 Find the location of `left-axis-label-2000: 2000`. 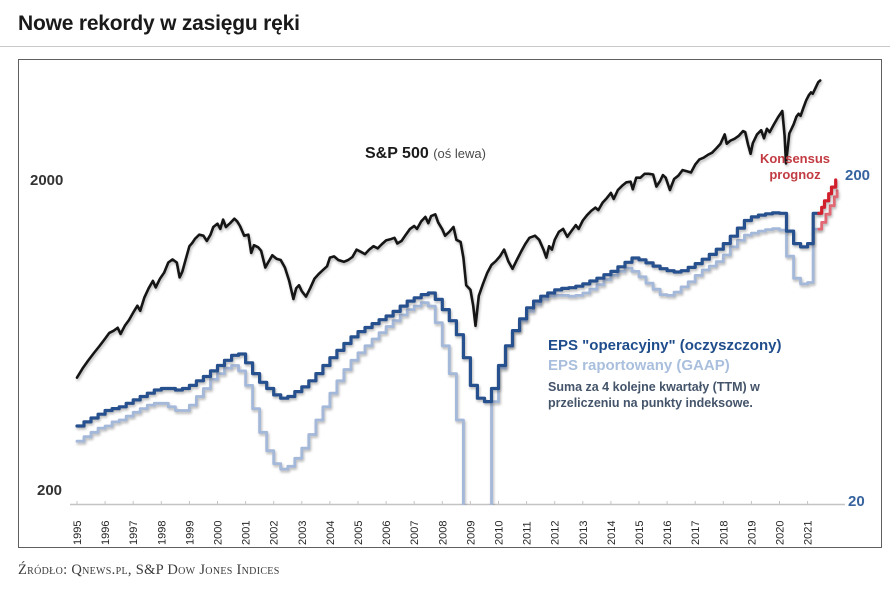

left-axis-label-2000: 2000 is located at coordinates (47, 180).